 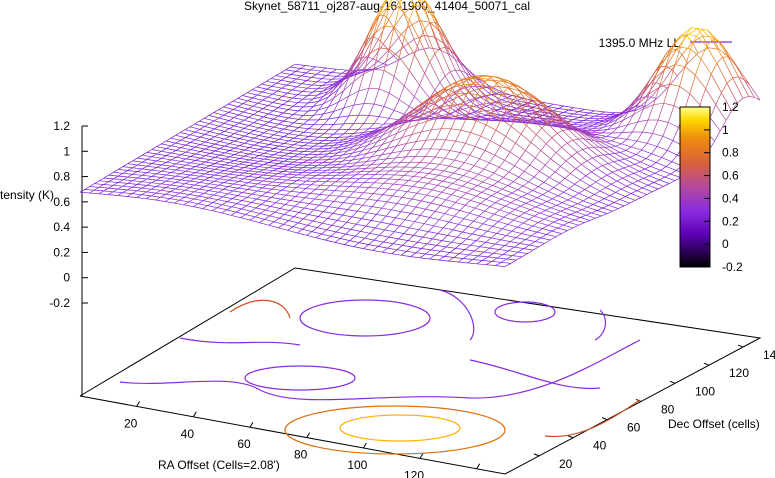 What do you see at coordinates (725, 130) in the screenshot?
I see `colorbar-tick-label: 1` at bounding box center [725, 130].